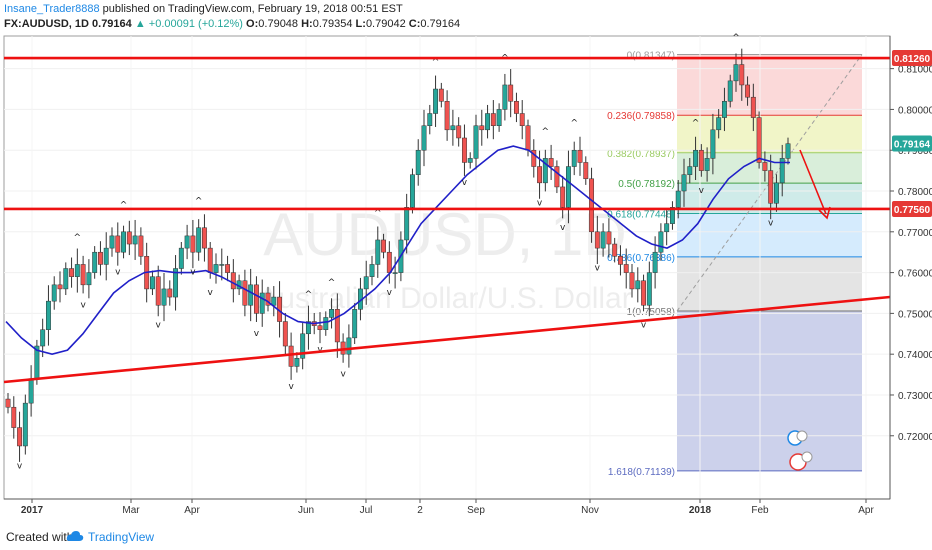 Image resolution: width=932 pixels, height=550 pixels. I want to click on time-axis: 2017 Mar Apr Jun Jul 2 Sep Nov 2018 Feb Apr, so click(448, 507).